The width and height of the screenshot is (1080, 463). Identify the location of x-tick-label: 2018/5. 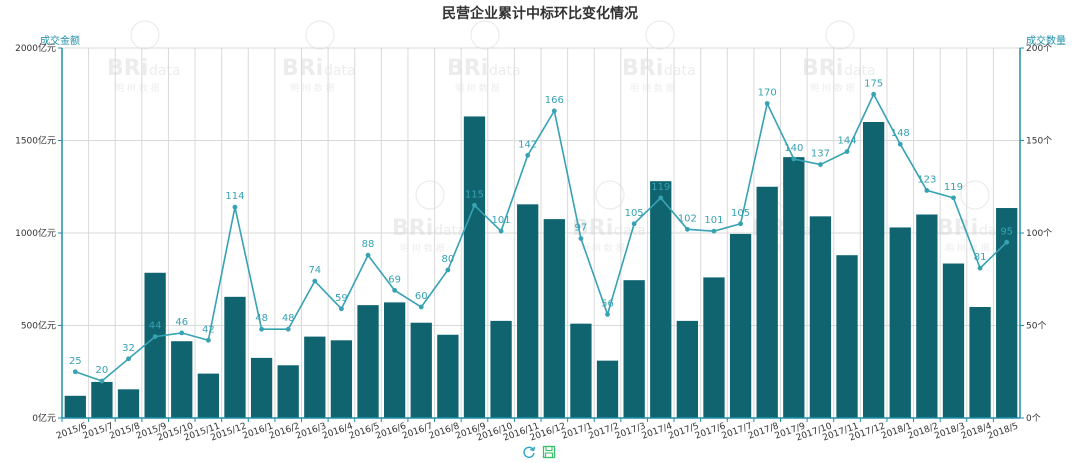
(1003, 431).